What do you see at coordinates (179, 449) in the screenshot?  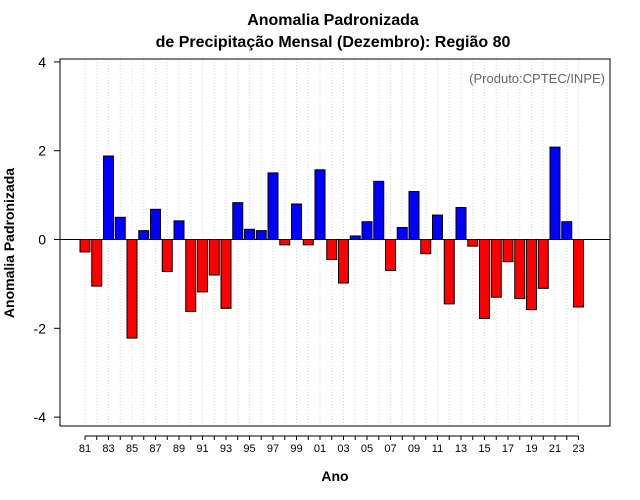 I see `x-tick-label: 89` at bounding box center [179, 449].